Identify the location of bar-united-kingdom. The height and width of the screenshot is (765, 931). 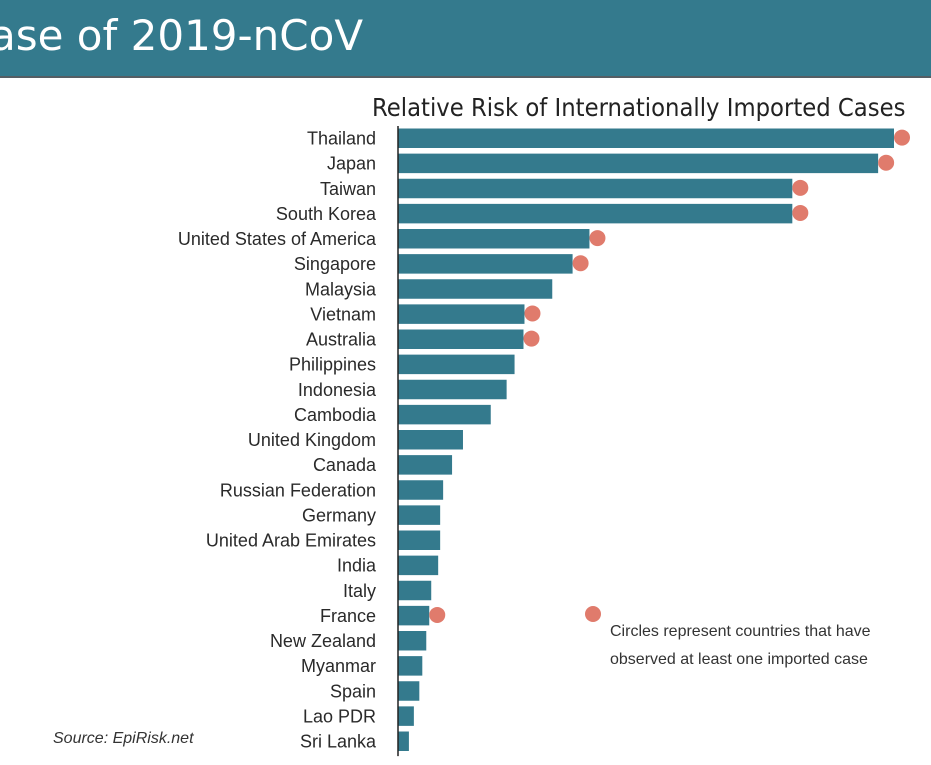
(430, 440).